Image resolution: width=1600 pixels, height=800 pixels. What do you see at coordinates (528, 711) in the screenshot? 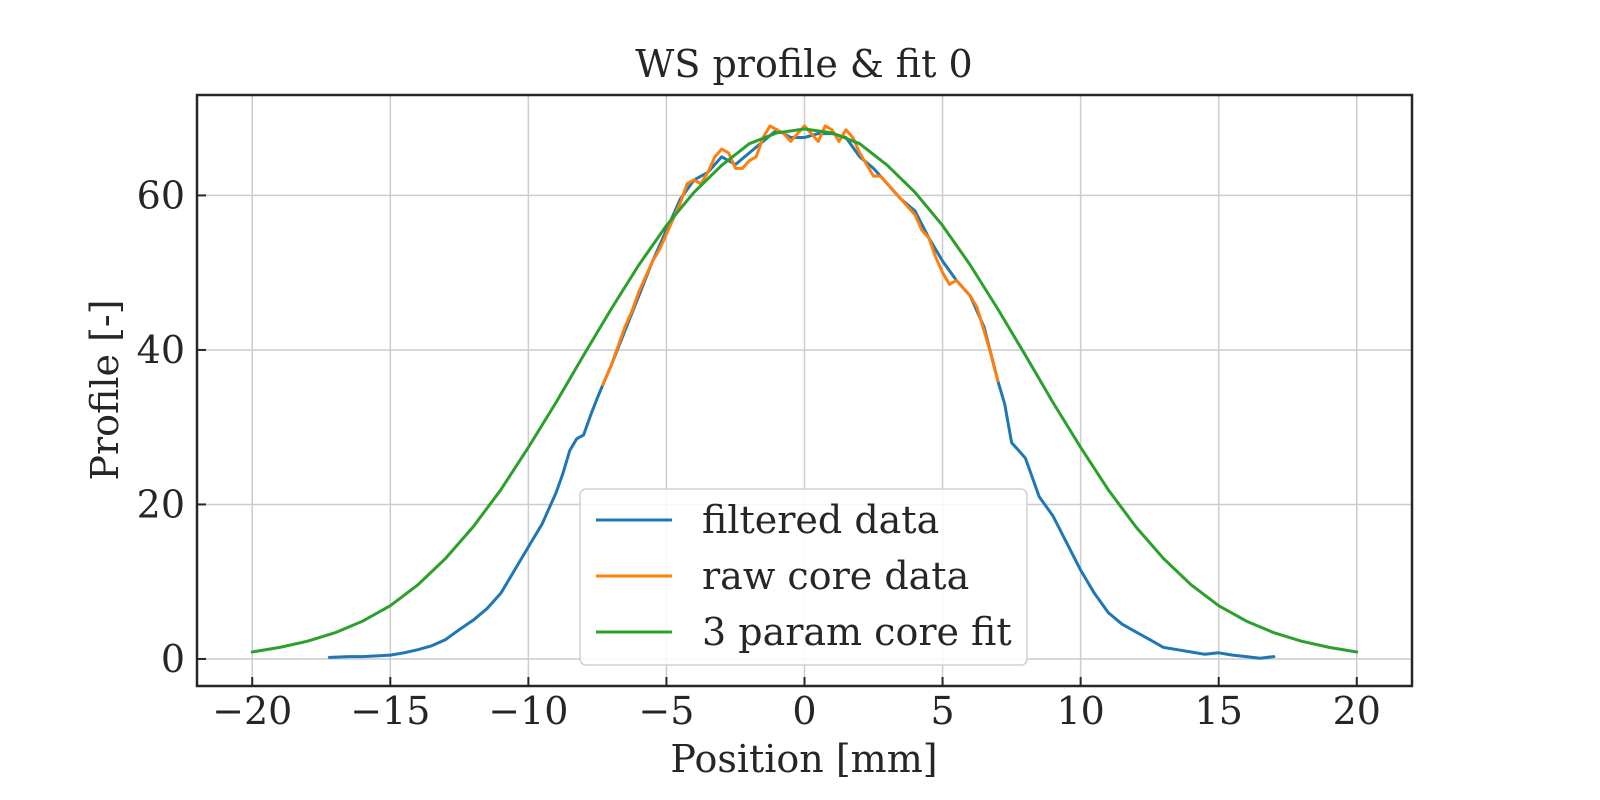
I see `x-tick-label: −10` at bounding box center [528, 711].